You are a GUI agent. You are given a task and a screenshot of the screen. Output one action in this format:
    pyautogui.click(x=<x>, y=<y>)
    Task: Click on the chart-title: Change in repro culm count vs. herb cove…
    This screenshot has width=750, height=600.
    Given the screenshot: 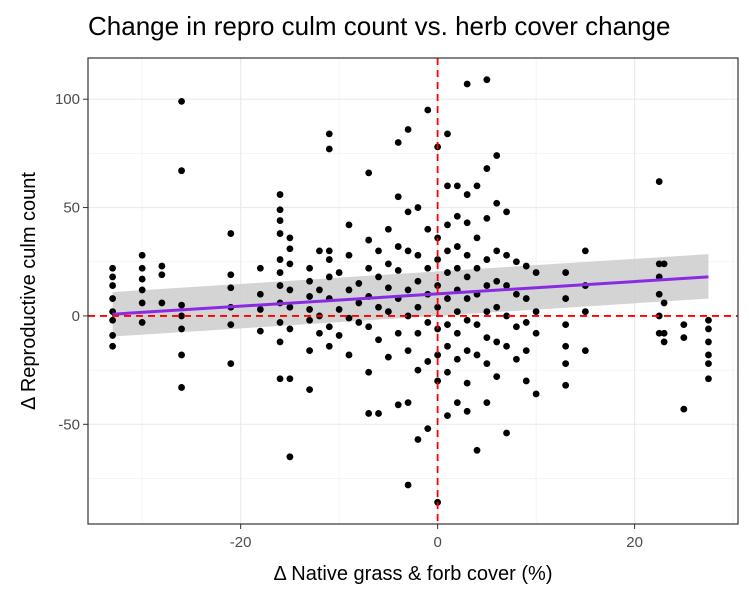 What is the action you would take?
    pyautogui.click(x=379, y=26)
    